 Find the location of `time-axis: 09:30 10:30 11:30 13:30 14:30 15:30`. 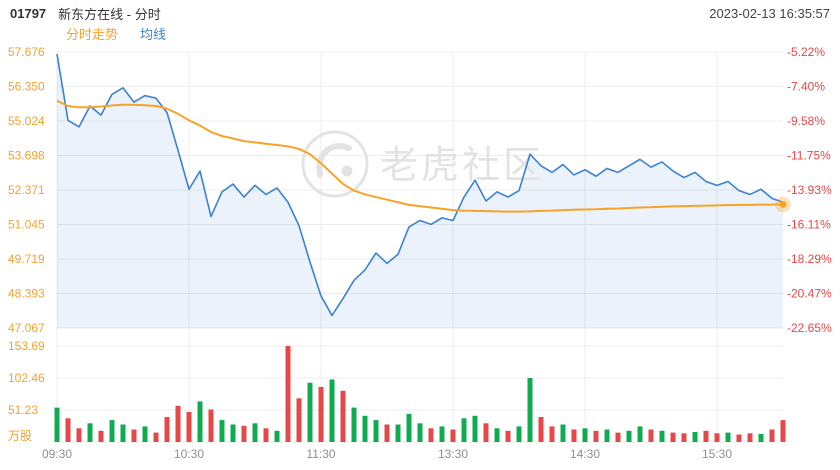

time-axis: 09:30 10:30 11:30 13:30 14:30 15:30 is located at coordinates (387, 454).